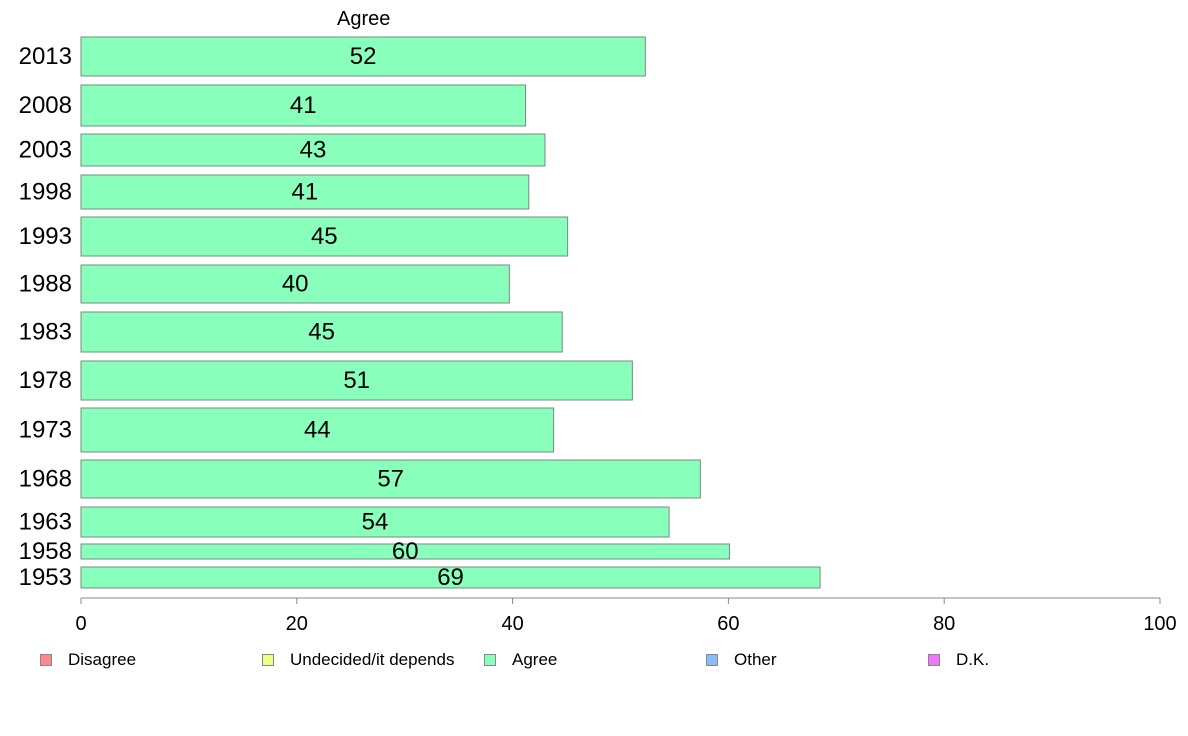 The image size is (1188, 736). I want to click on legend-item: D.K., so click(958, 660).